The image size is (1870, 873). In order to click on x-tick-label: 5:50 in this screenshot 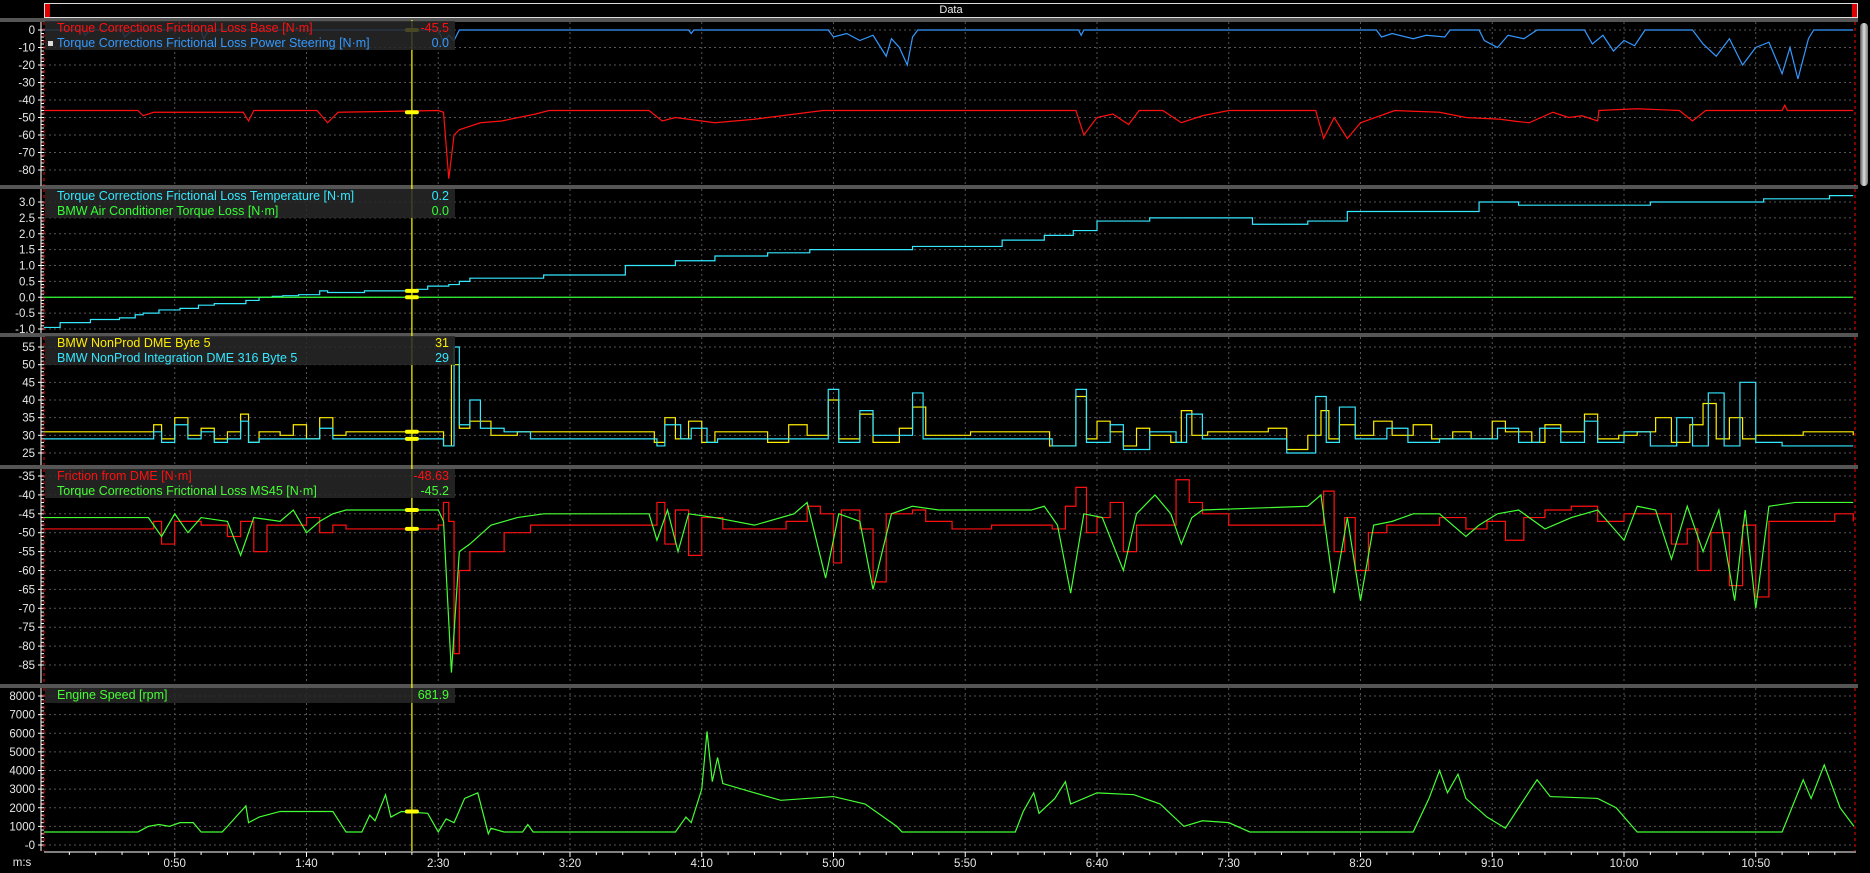, I will do `click(965, 864)`.